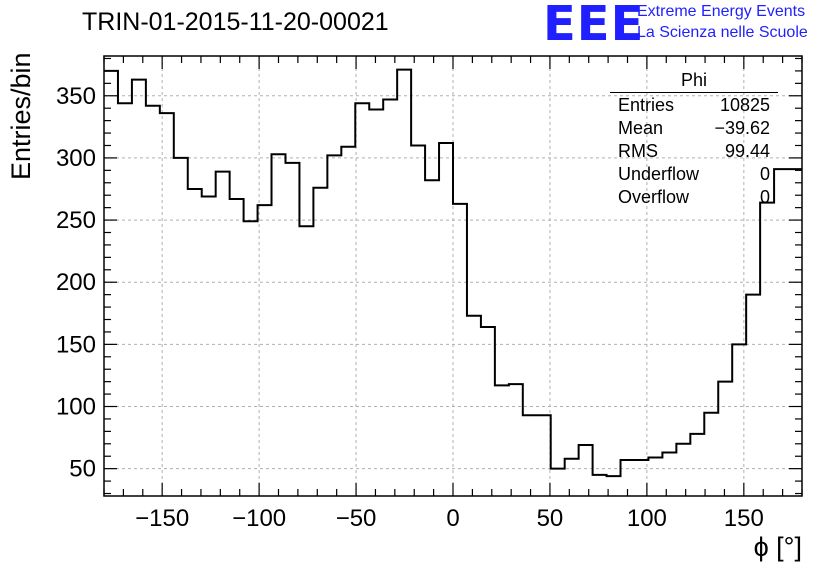 This screenshot has width=836, height=572. Describe the element at coordinates (654, 197) in the screenshot. I see `stats-label: Overflow` at that location.